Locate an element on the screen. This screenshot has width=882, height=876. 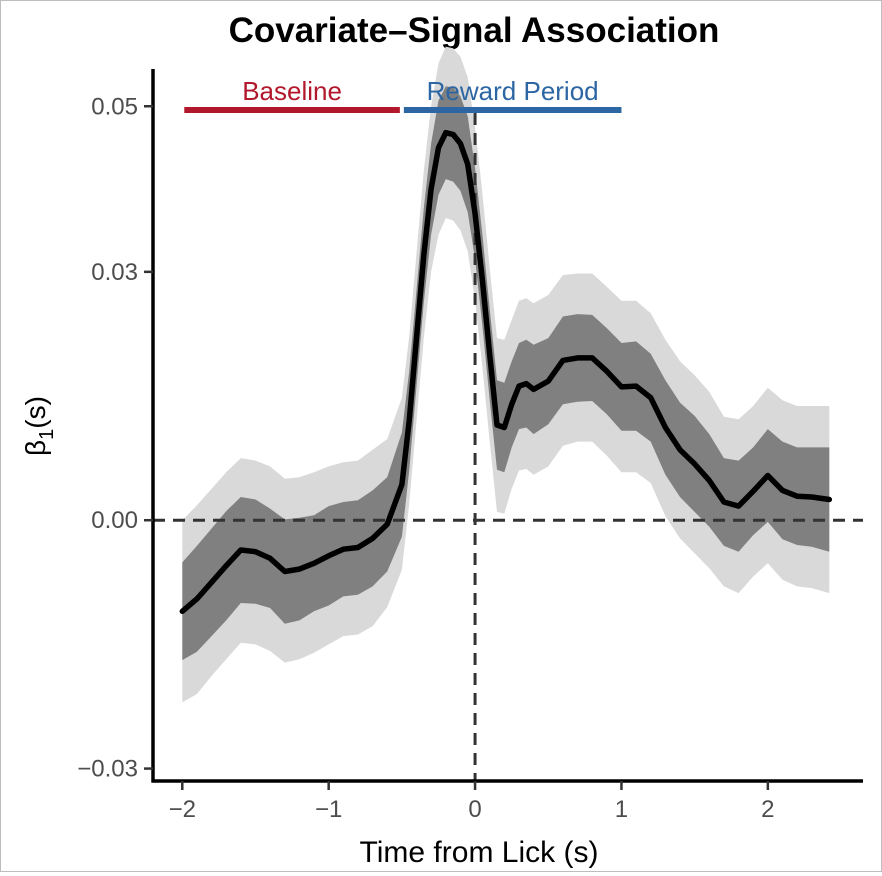
x-tick-label: 0 is located at coordinates (474, 809).